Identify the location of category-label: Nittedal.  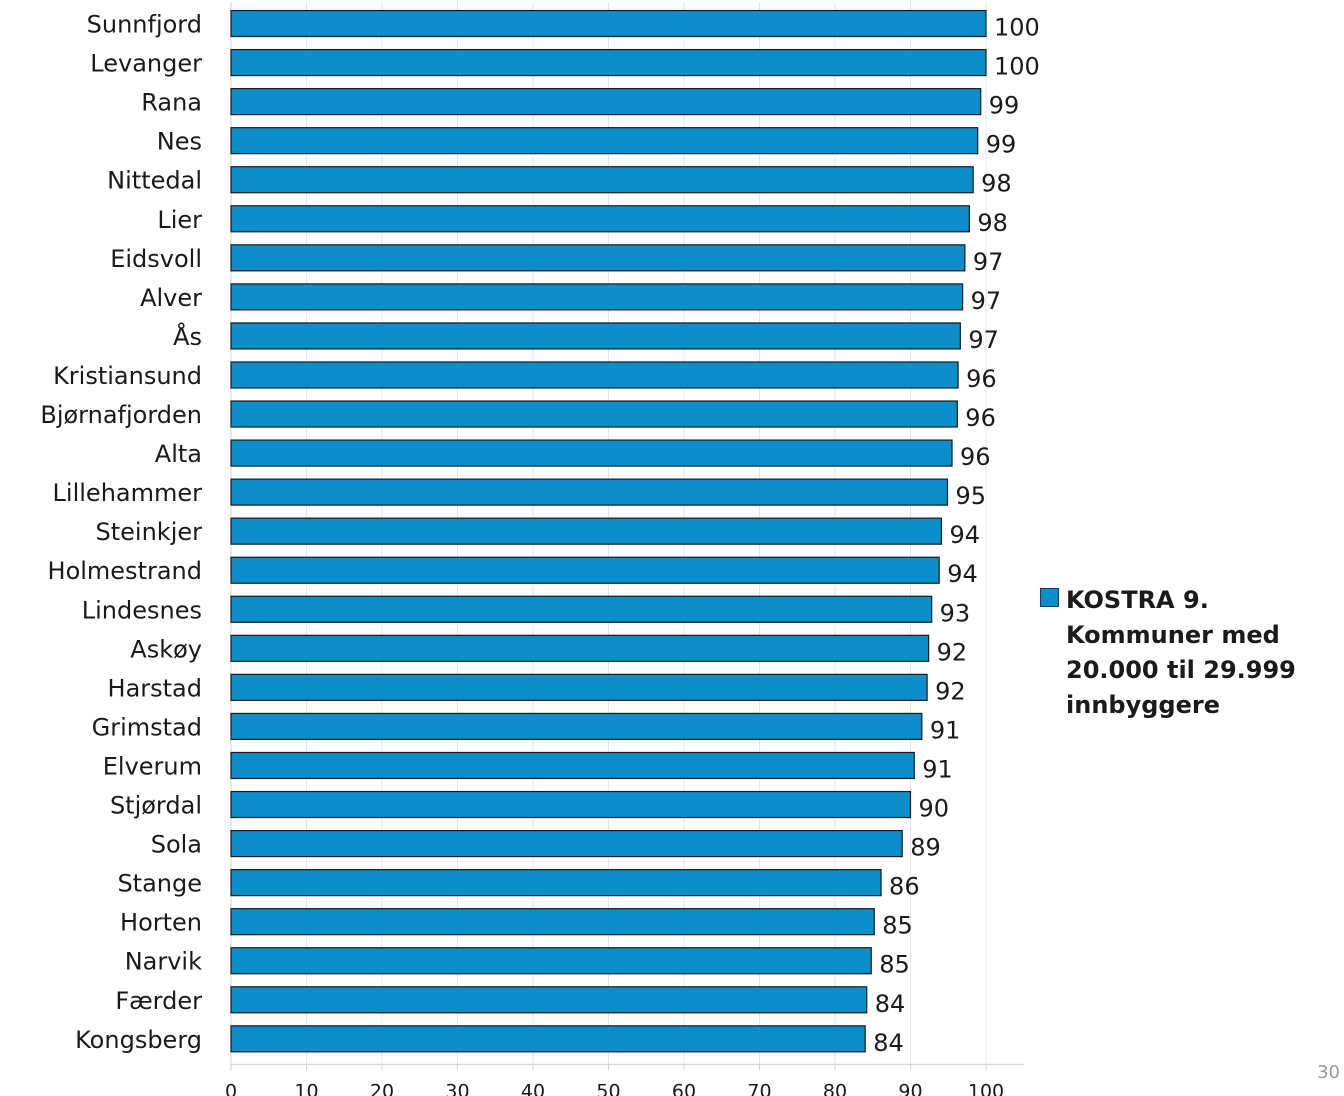
(154, 181).